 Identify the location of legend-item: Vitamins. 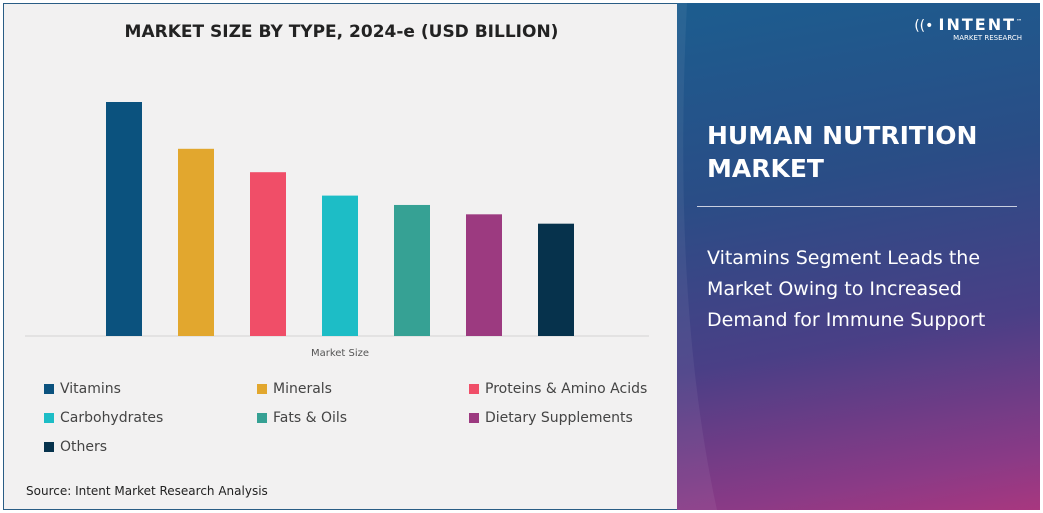
(82, 389).